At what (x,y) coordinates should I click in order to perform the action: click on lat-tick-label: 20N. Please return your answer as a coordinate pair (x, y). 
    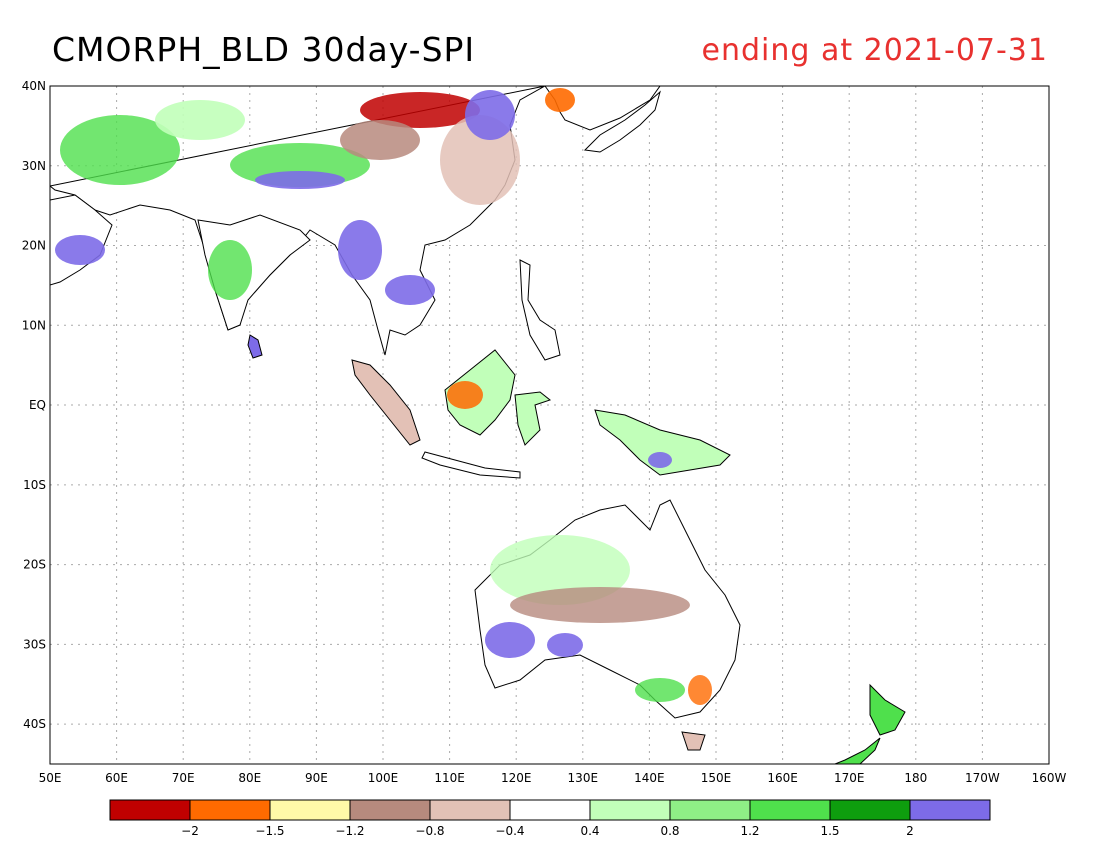
    Looking at the image, I should click on (34, 246).